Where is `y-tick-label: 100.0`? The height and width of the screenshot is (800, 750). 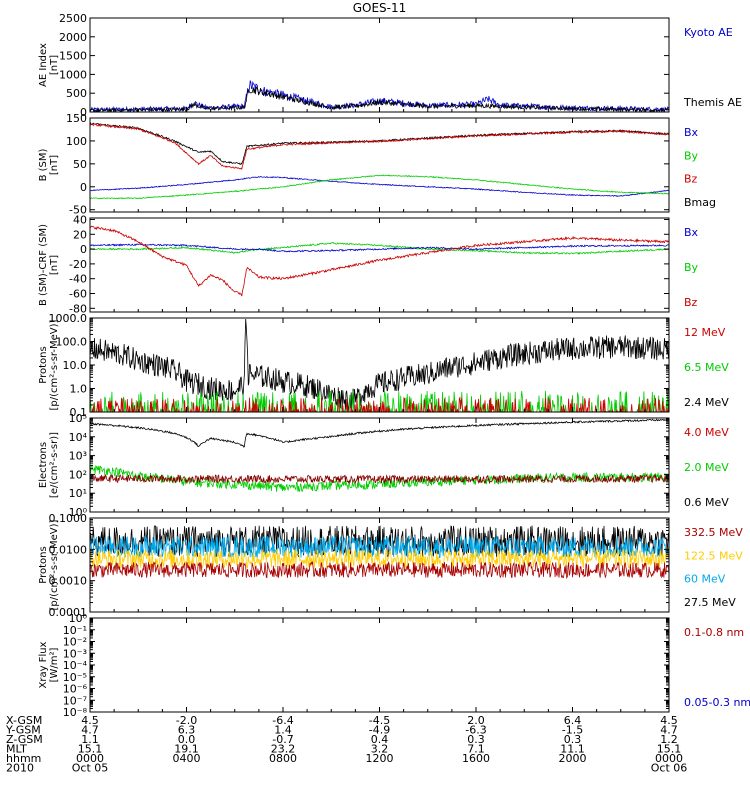 y-tick-label: 100.0 is located at coordinates (72, 342).